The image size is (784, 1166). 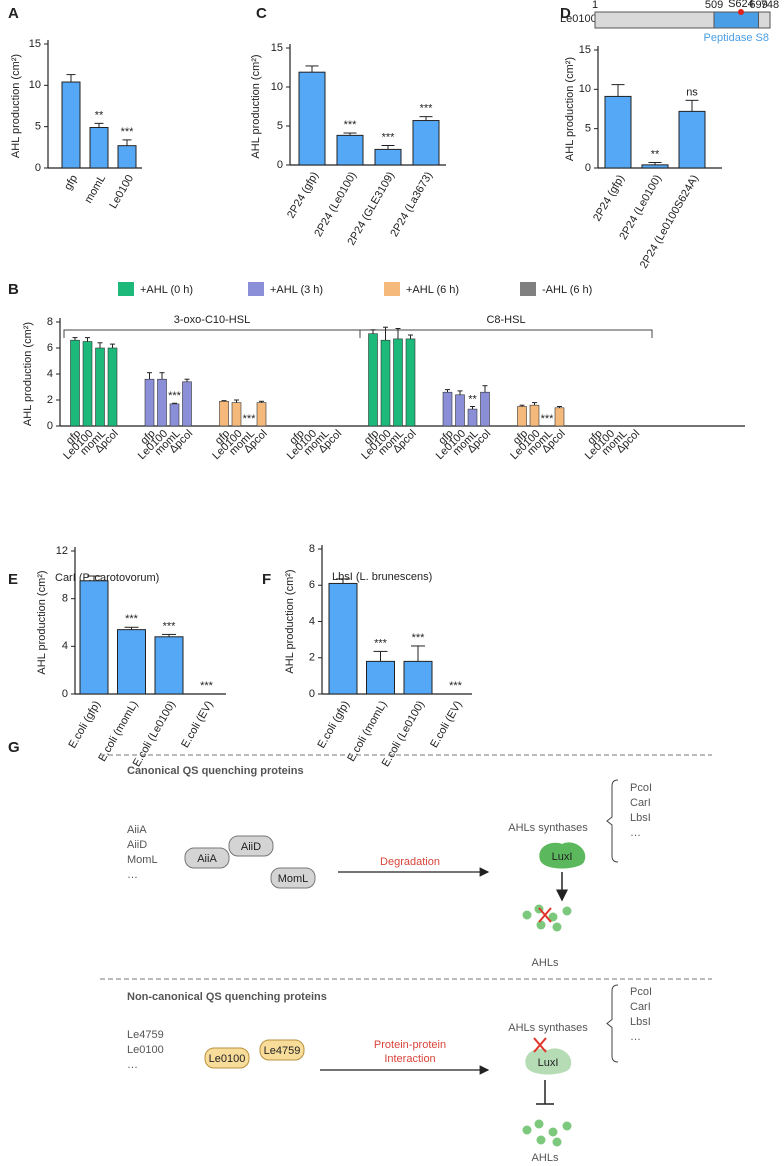 What do you see at coordinates (50, 348) in the screenshot?
I see `y-tick-label: 6` at bounding box center [50, 348].